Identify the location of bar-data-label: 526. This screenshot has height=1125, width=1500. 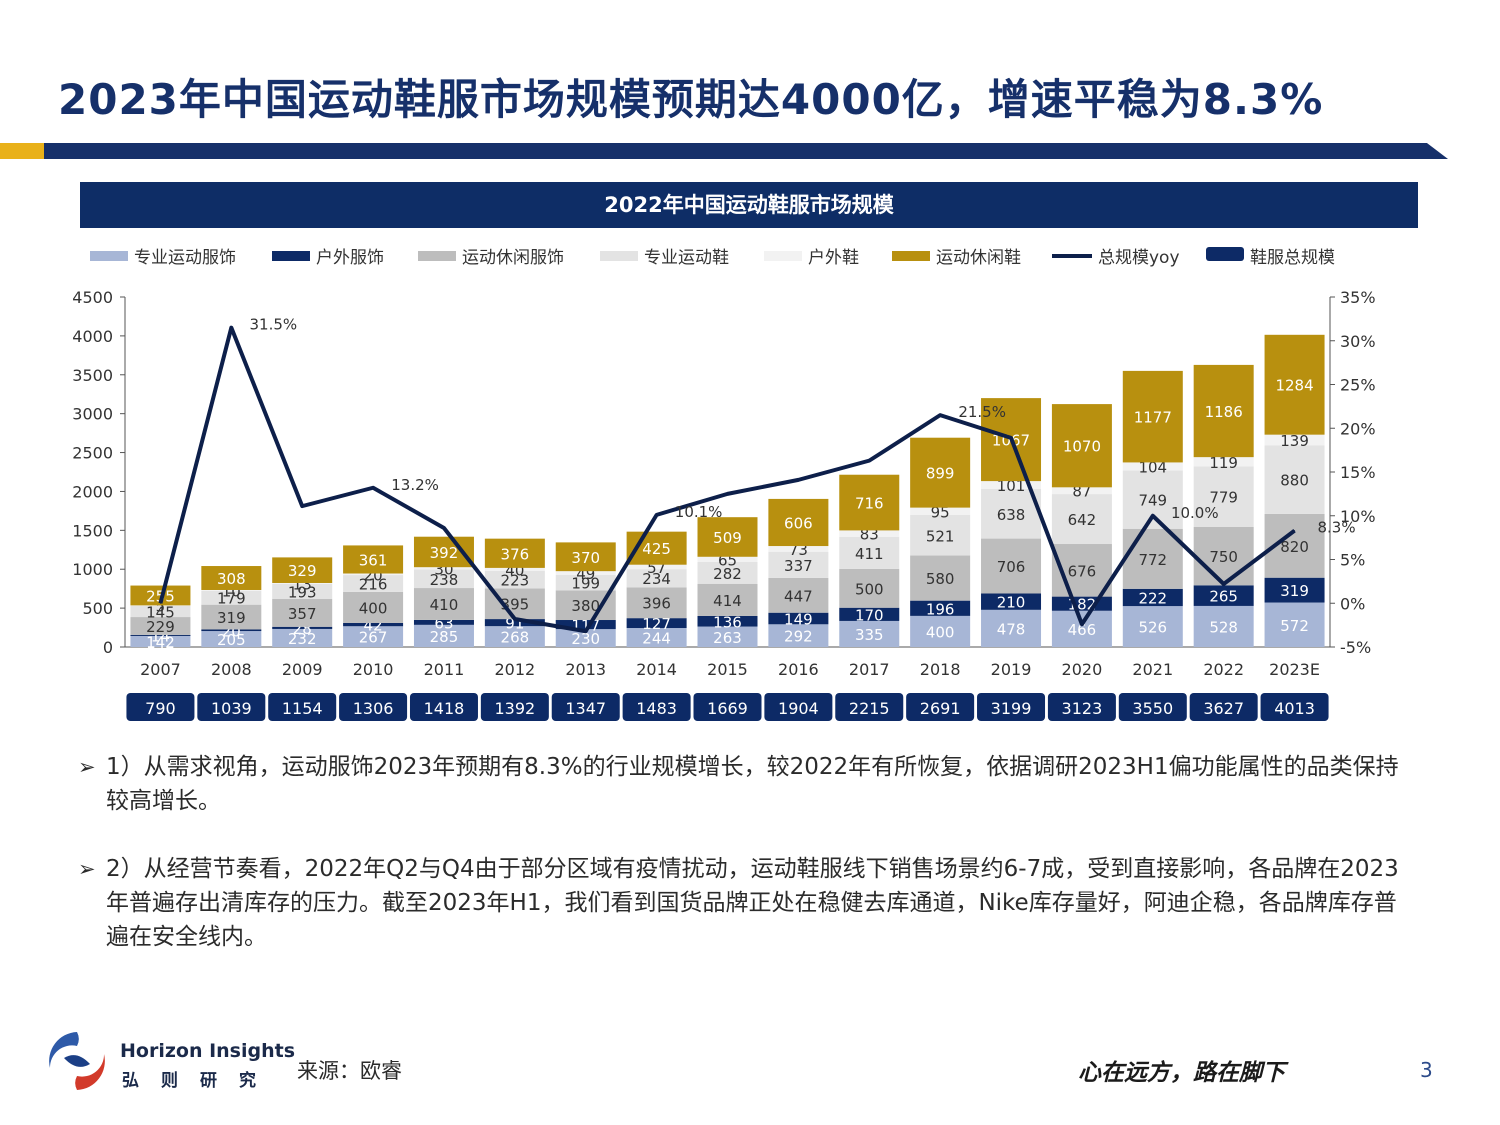
(1152, 628).